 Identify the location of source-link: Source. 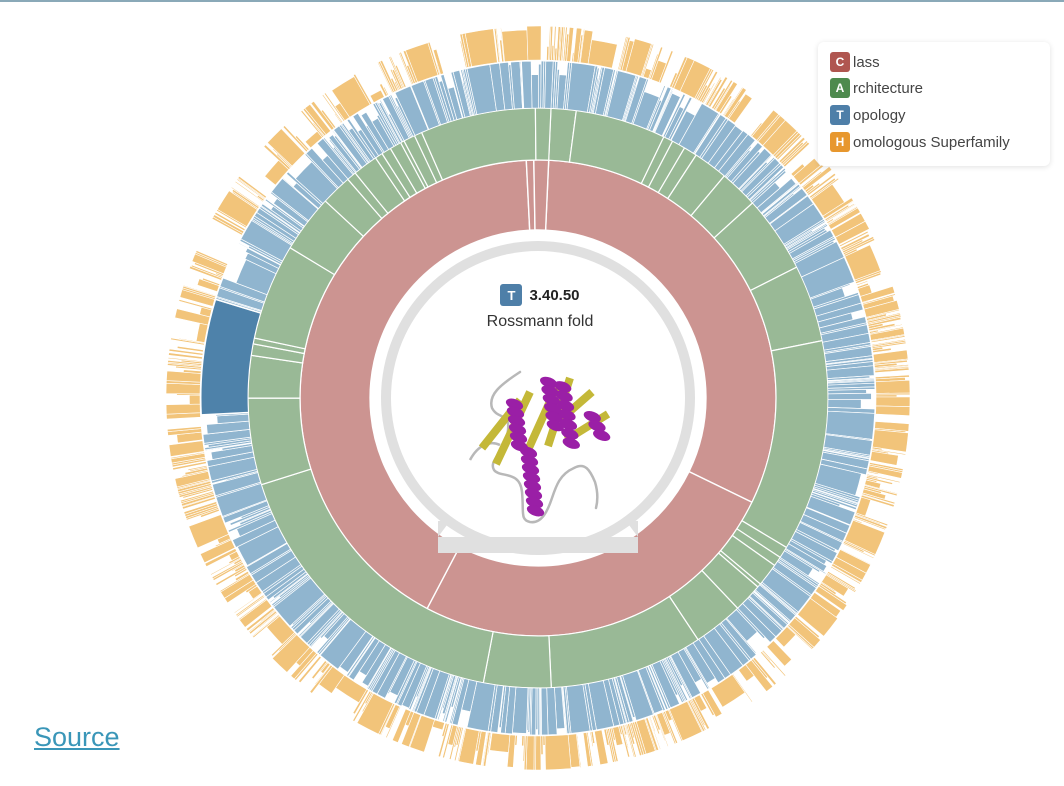
(77, 737).